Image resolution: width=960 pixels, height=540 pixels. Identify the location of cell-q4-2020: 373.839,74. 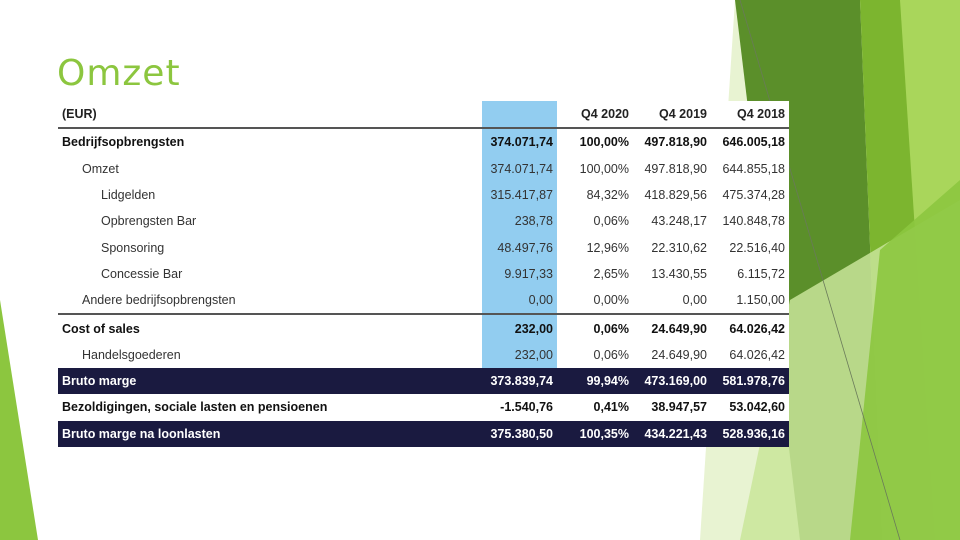
(519, 381).